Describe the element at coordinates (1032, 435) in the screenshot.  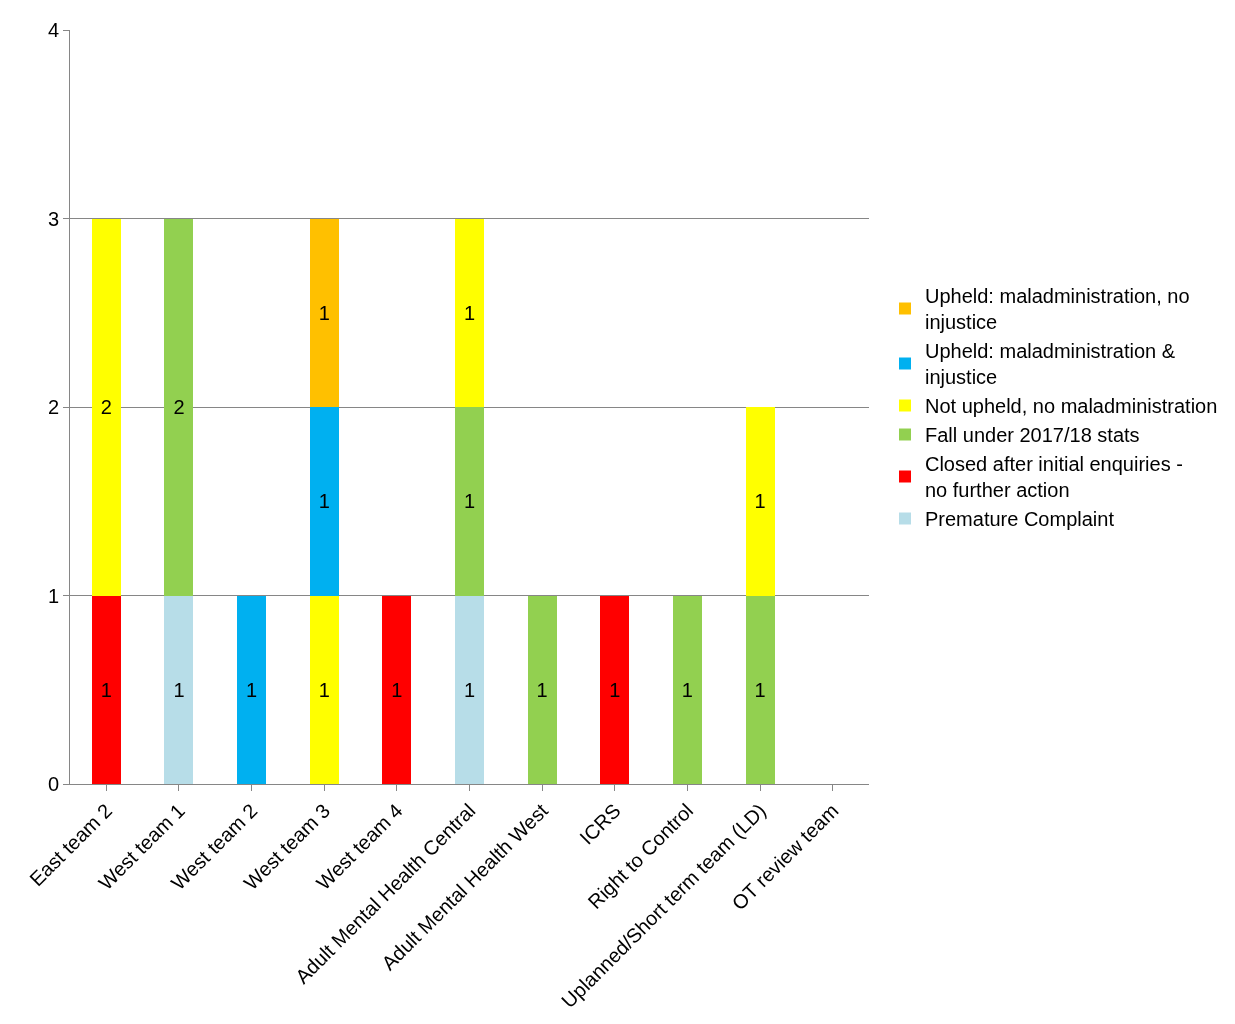
I see `legend-label: Fall under 2017/18 stats` at that location.